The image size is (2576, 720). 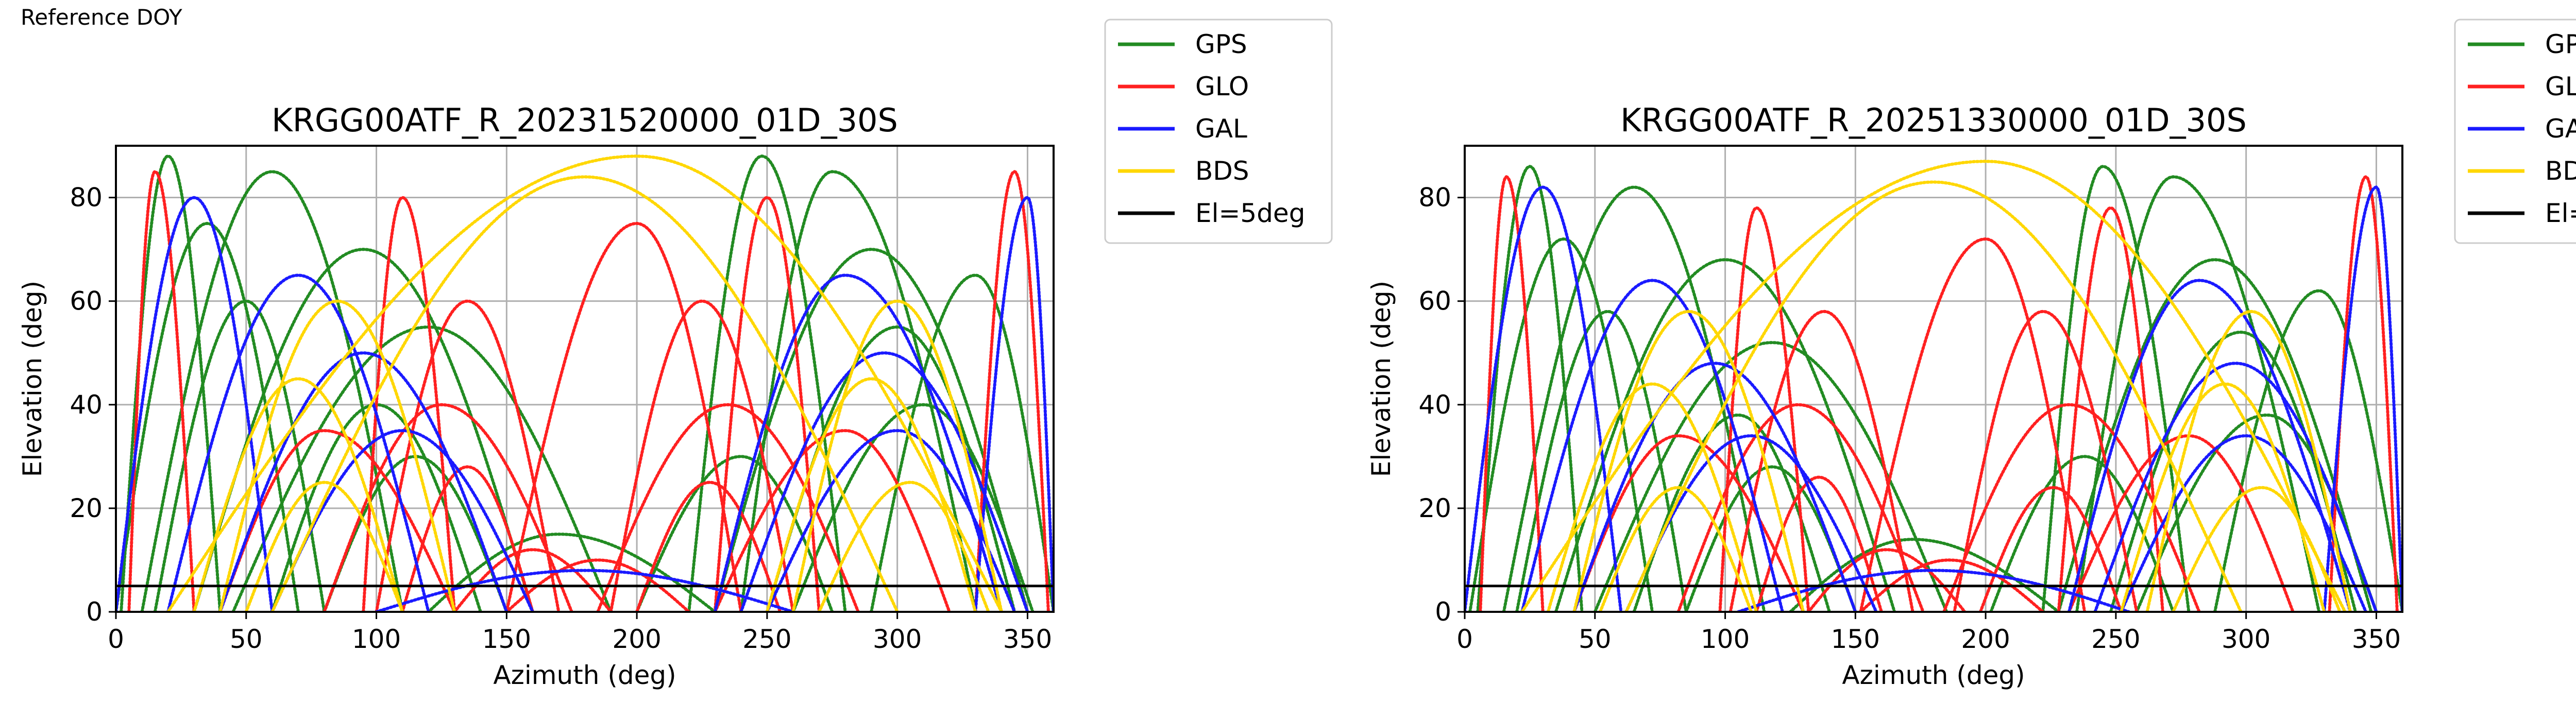 What do you see at coordinates (1985, 639) in the screenshot?
I see `x-tick-label: 200` at bounding box center [1985, 639].